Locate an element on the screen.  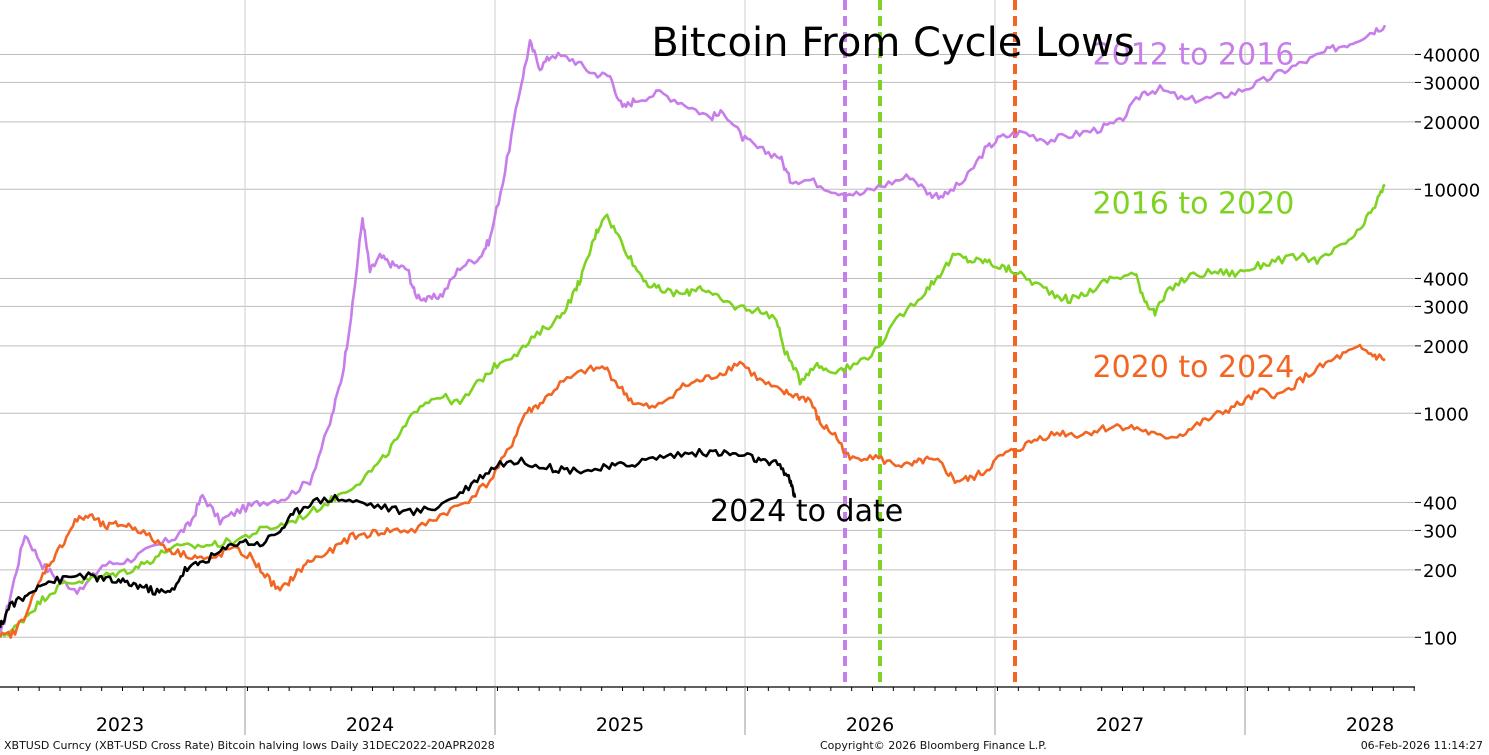
footer-timestamp: 06-Feb-2026 11:14:27 is located at coordinates (1421, 745).